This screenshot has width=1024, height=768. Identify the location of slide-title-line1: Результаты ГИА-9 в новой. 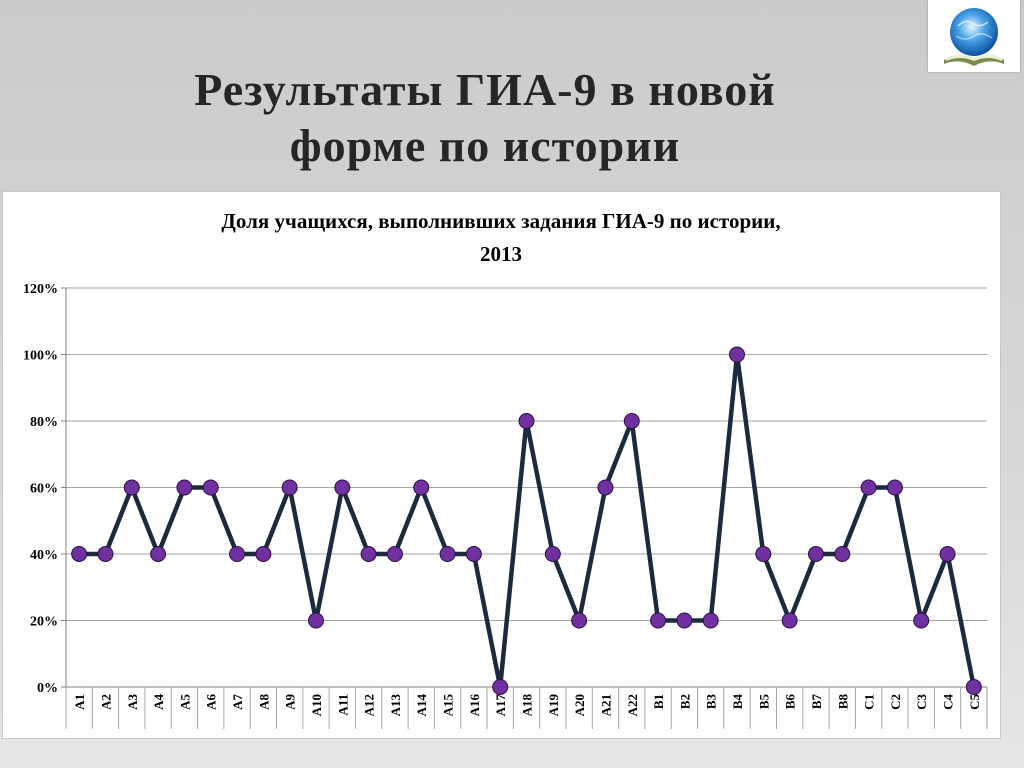
(485, 89).